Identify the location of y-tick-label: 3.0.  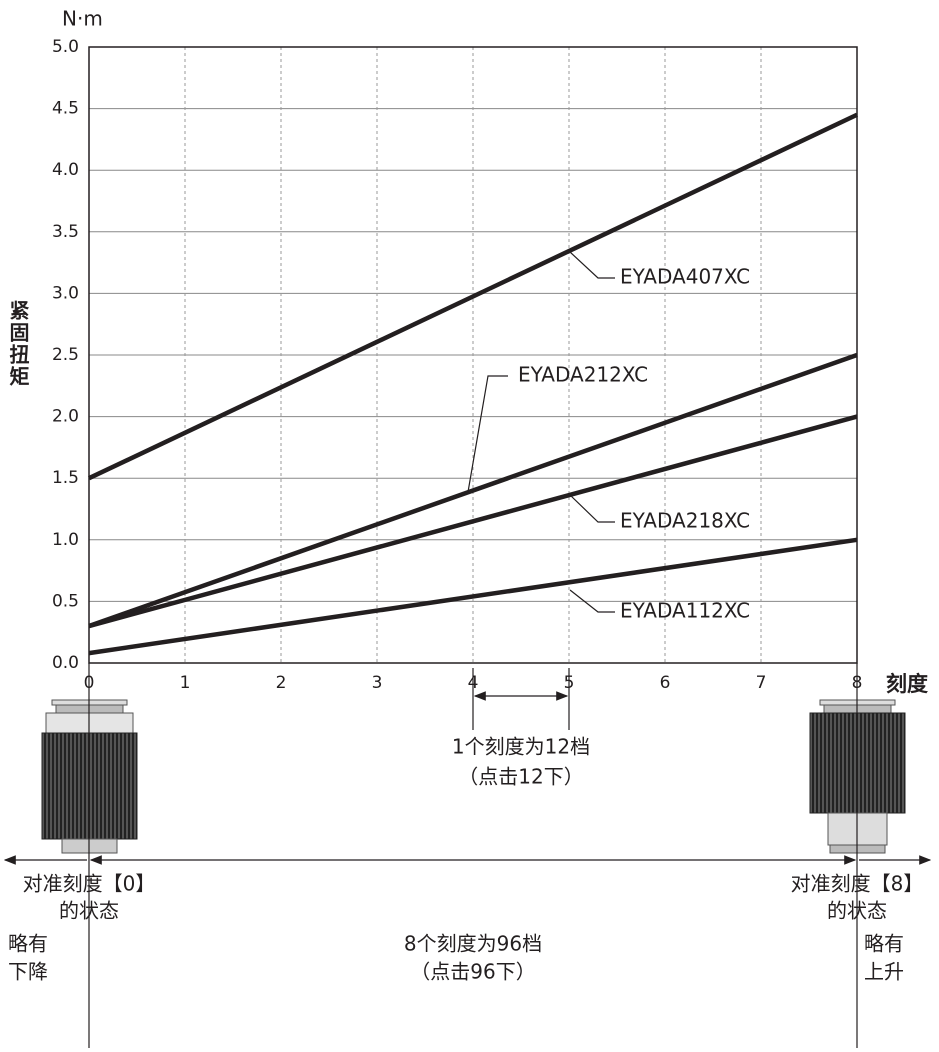
(65, 293).